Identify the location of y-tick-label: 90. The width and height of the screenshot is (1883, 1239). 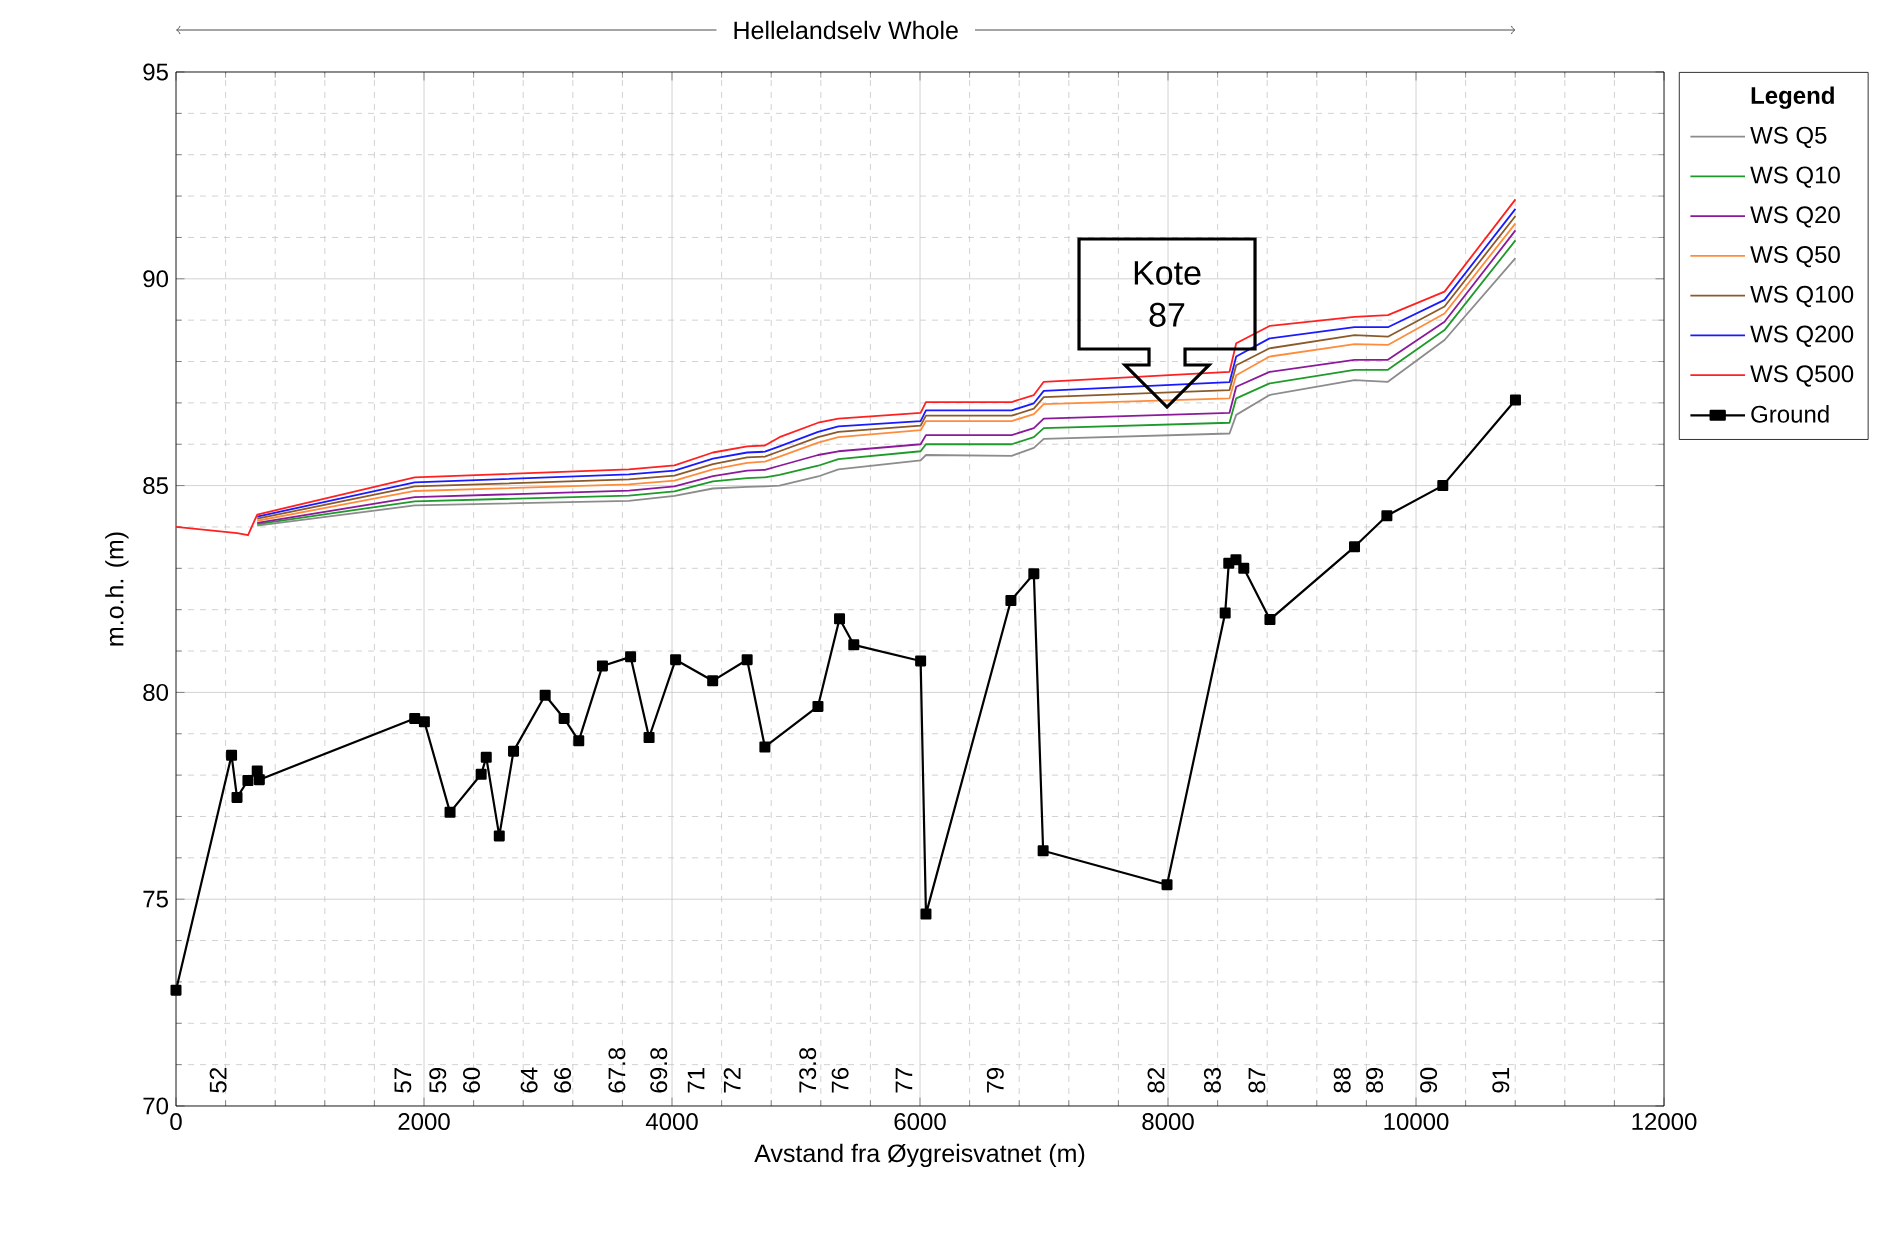
(156, 279).